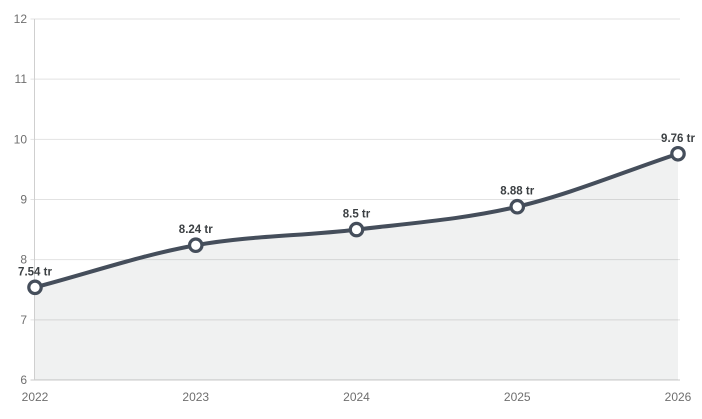 The width and height of the screenshot is (702, 419). Describe the element at coordinates (23, 320) in the screenshot. I see `y-axis-tick-label: 7` at that location.